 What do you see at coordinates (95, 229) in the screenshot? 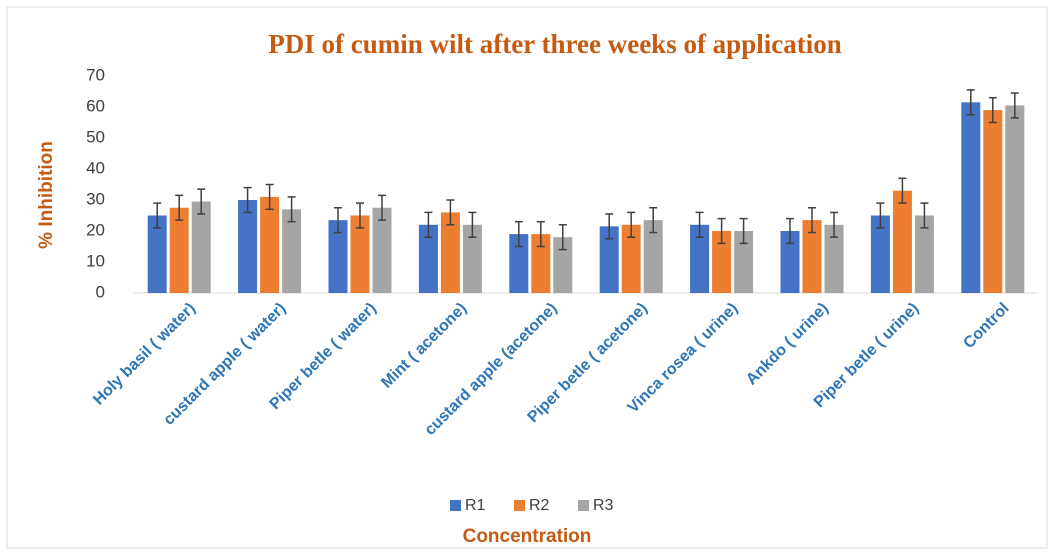
I see `y-tick-label: 20` at bounding box center [95, 229].